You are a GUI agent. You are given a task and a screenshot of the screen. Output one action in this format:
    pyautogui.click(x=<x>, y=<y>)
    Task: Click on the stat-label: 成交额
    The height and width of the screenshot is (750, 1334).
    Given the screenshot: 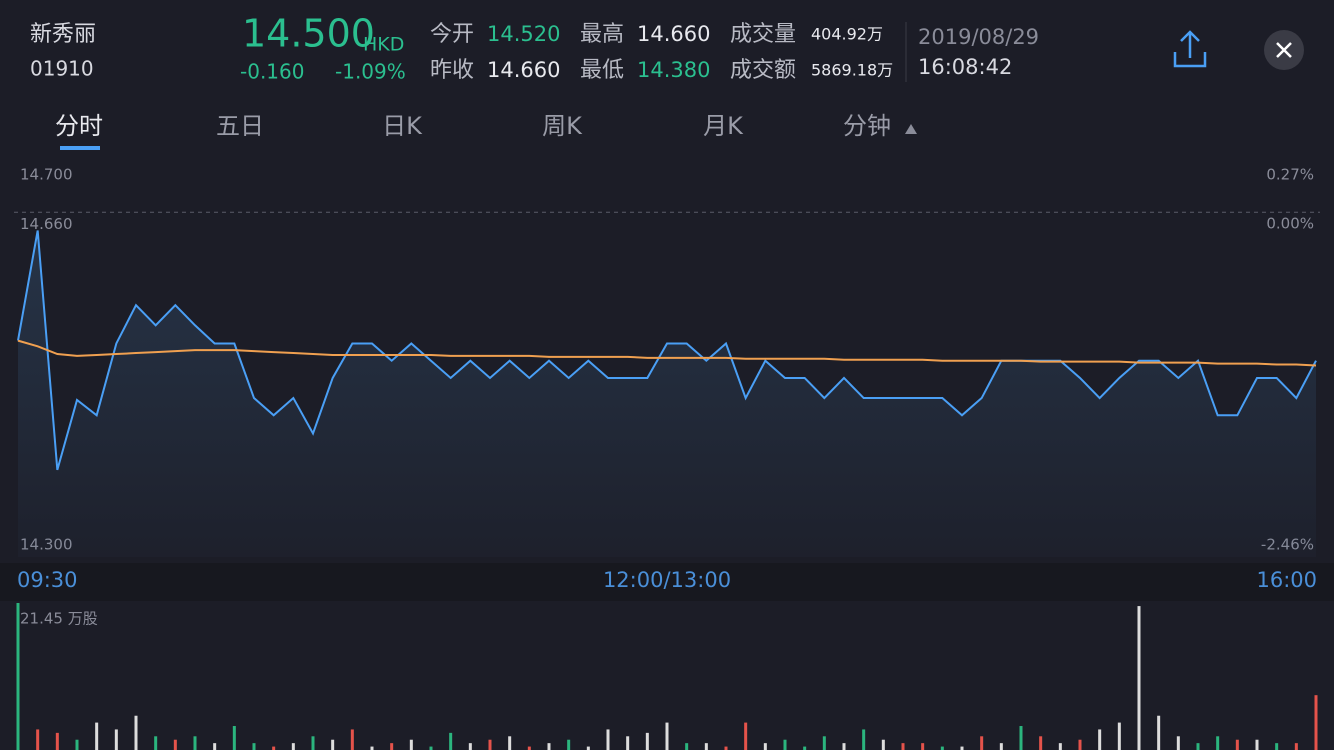 What is the action you would take?
    pyautogui.click(x=763, y=70)
    